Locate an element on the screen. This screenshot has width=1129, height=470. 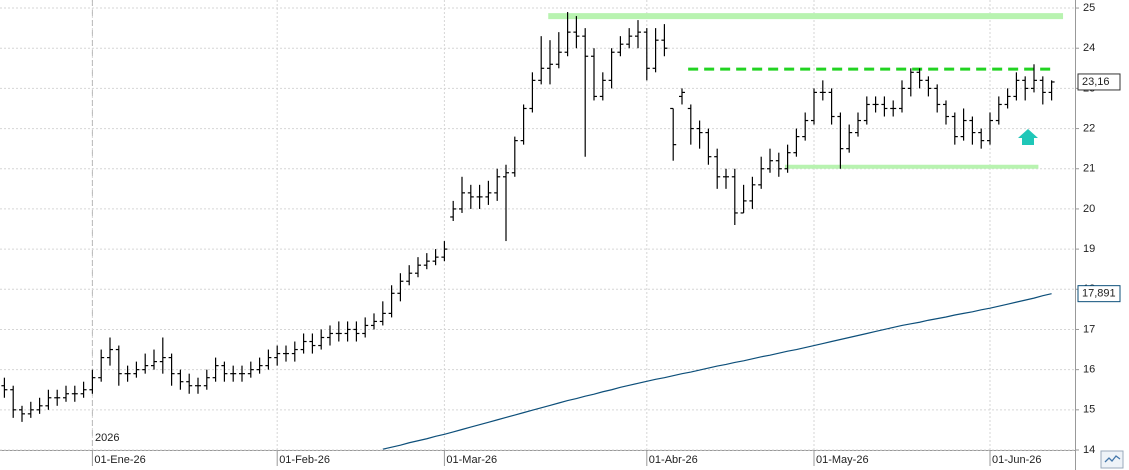
value-tag-label: 23,16 is located at coordinates (1096, 82).